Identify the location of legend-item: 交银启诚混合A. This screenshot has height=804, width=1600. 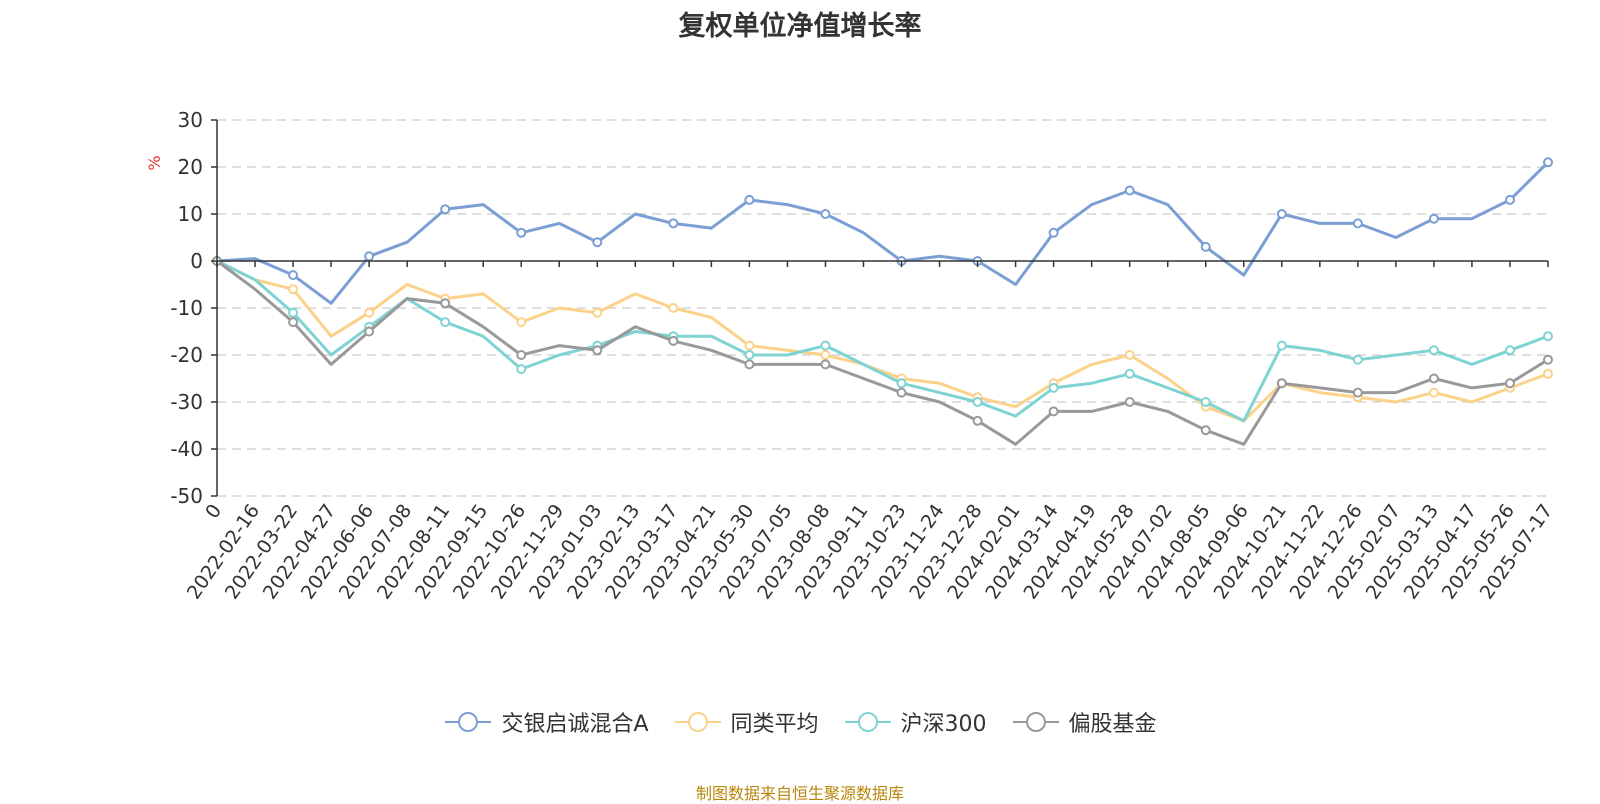
(546, 722).